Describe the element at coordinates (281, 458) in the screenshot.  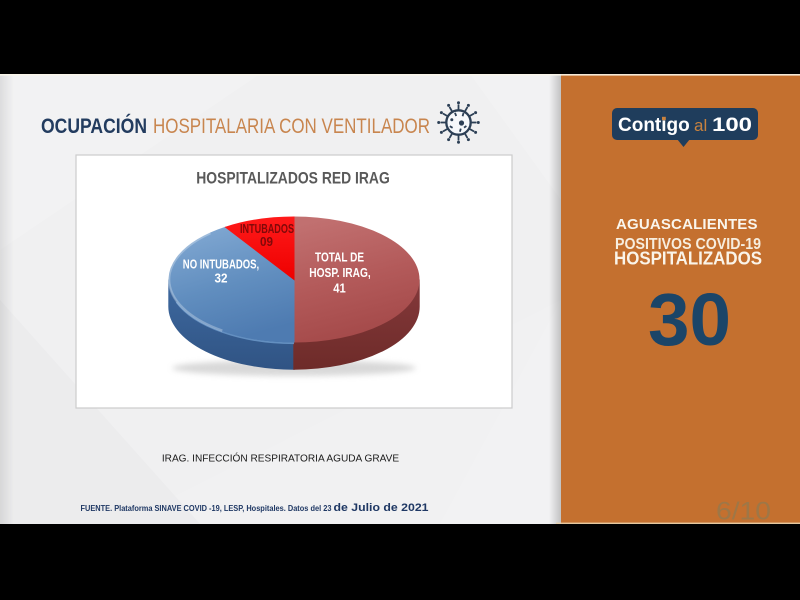
I see `svg-text:IRAG. INFECCIÓN RESPIRATORIA A: IRAG. INFECCIÓN RESPIRATORIA AGUDA GRAVE` at that location.